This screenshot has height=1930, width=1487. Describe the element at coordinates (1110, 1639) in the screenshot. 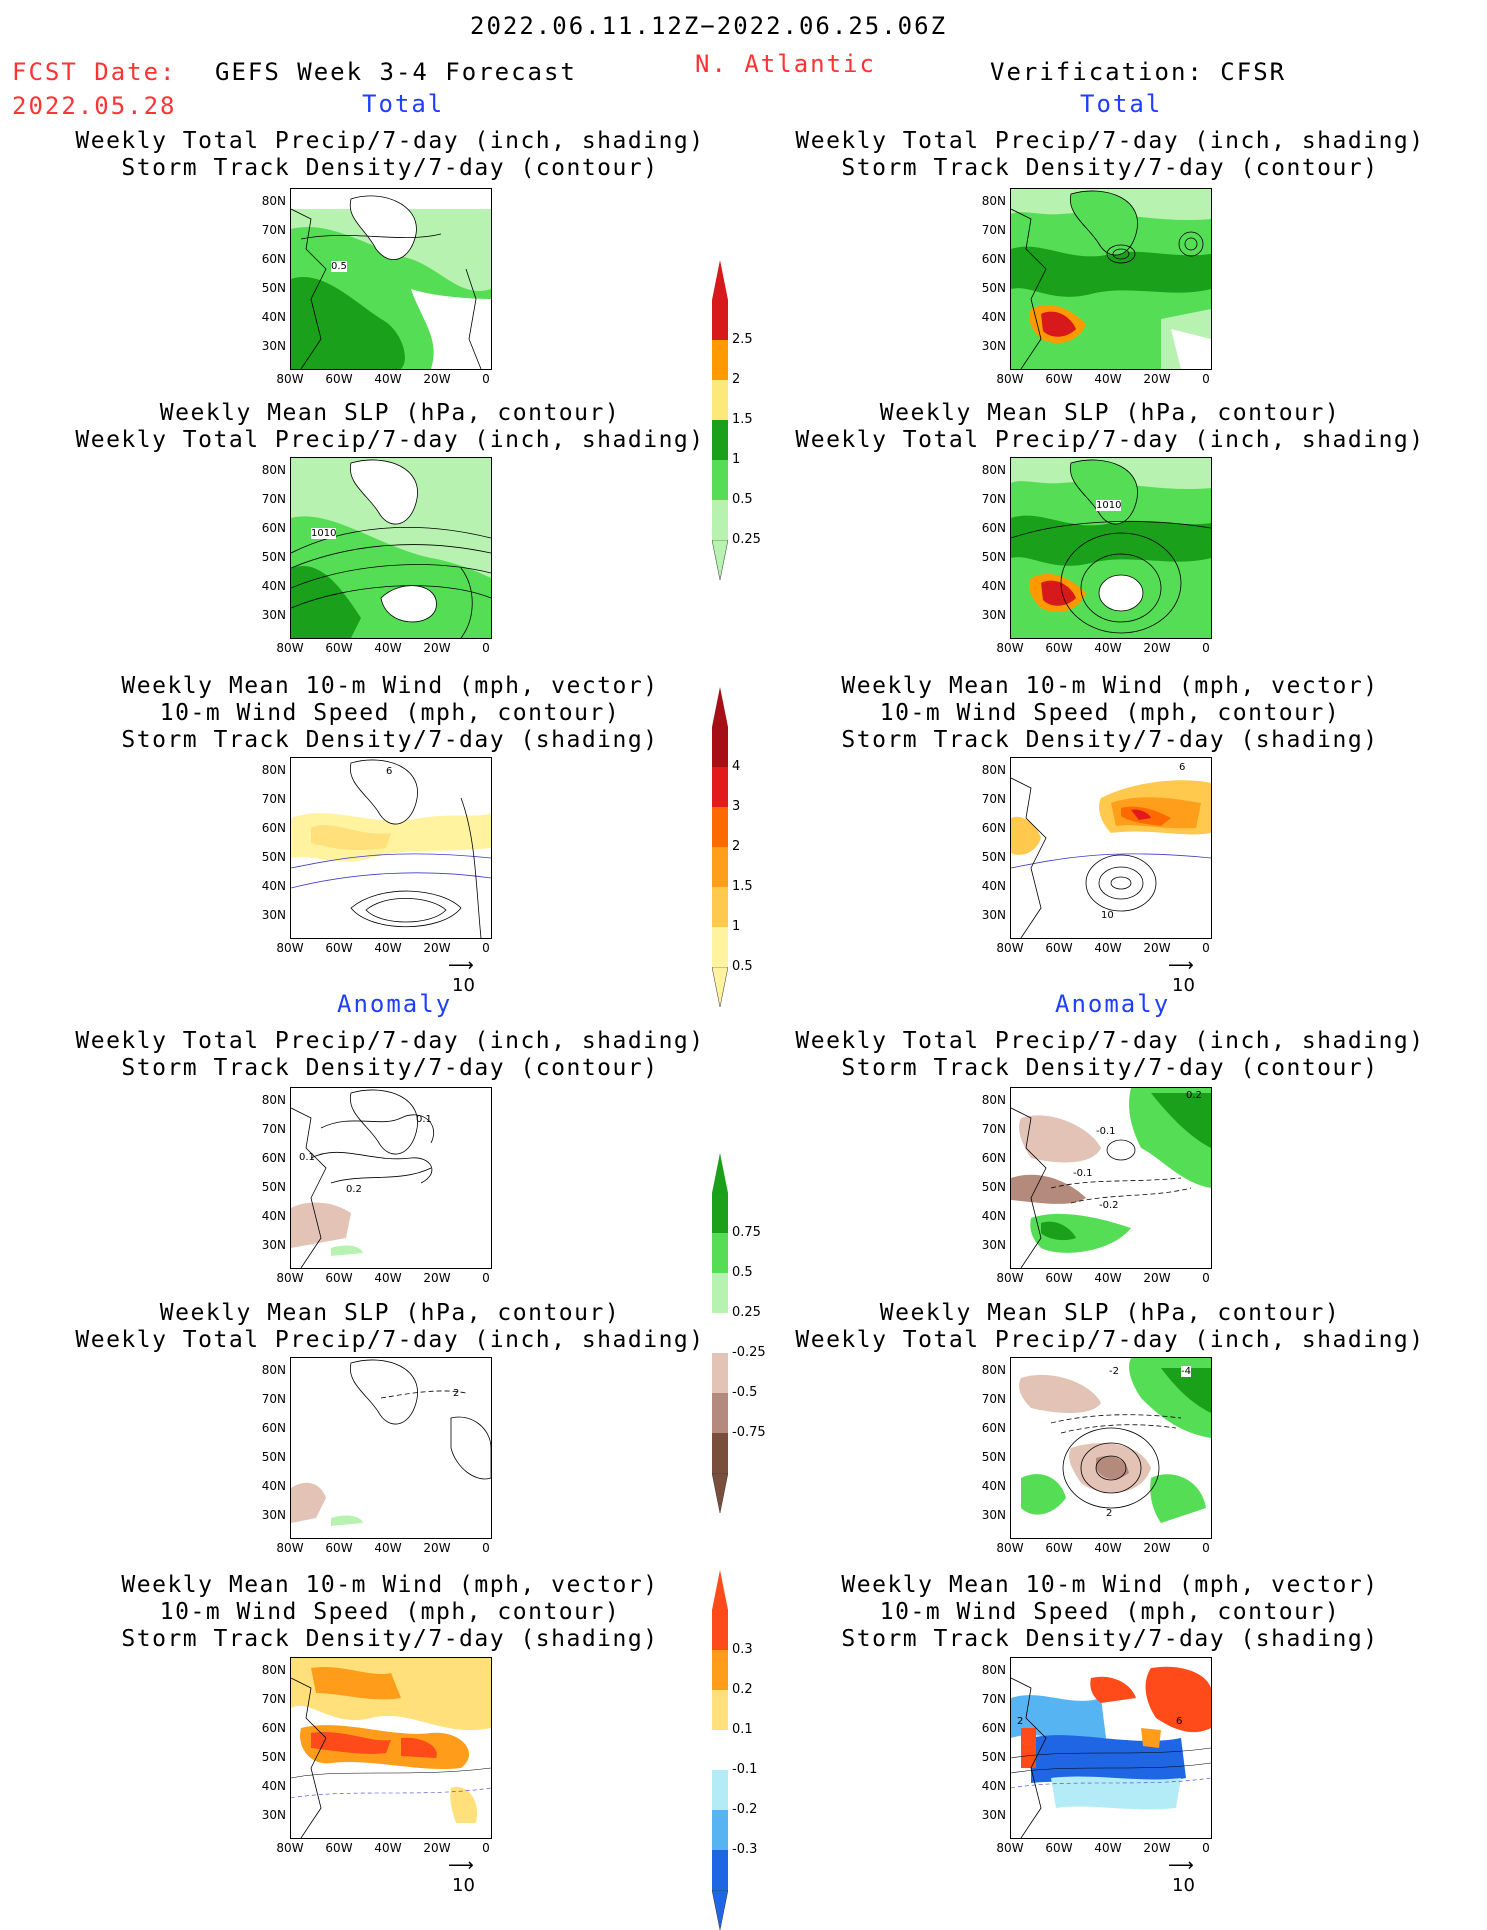

I see `title-line: Storm Track Density/7-day (shading)` at that location.